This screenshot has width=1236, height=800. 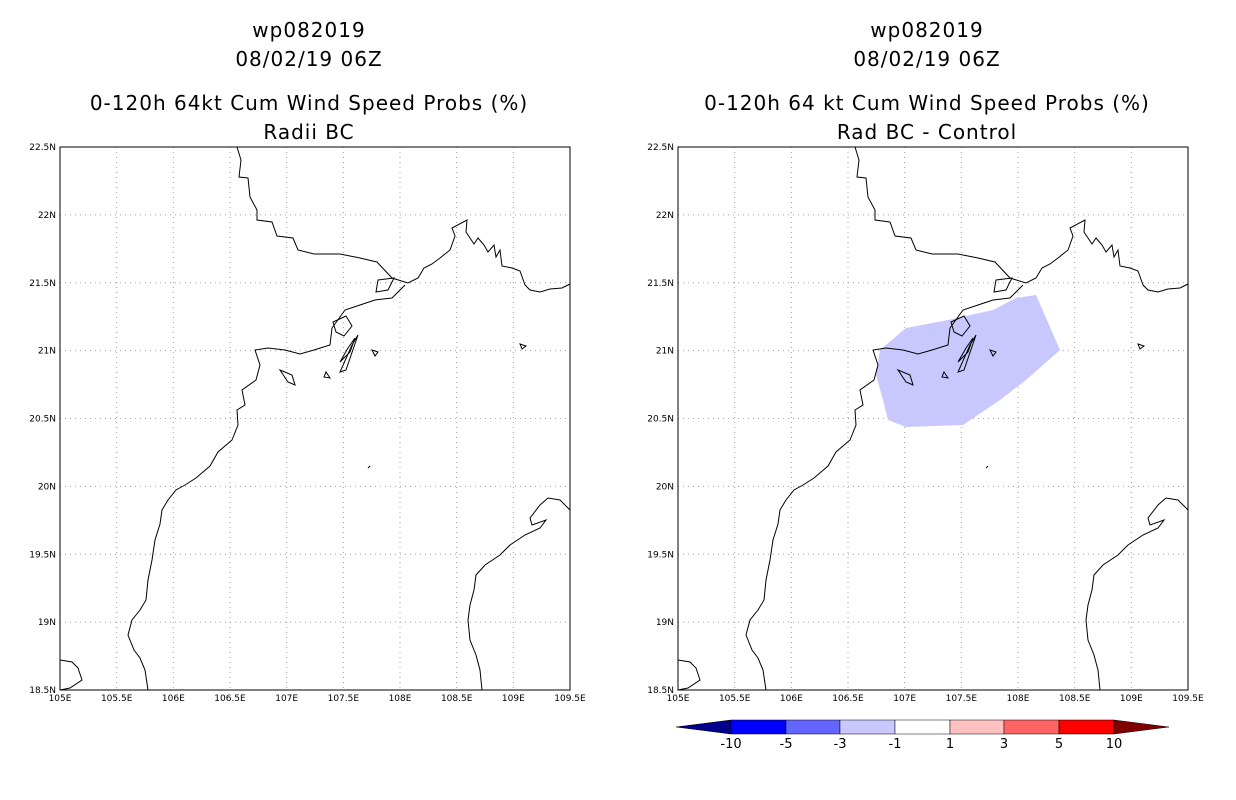 I want to click on product-title: 0-120h 64kt Cum Wind Speed Probs (%), so click(x=309, y=103).